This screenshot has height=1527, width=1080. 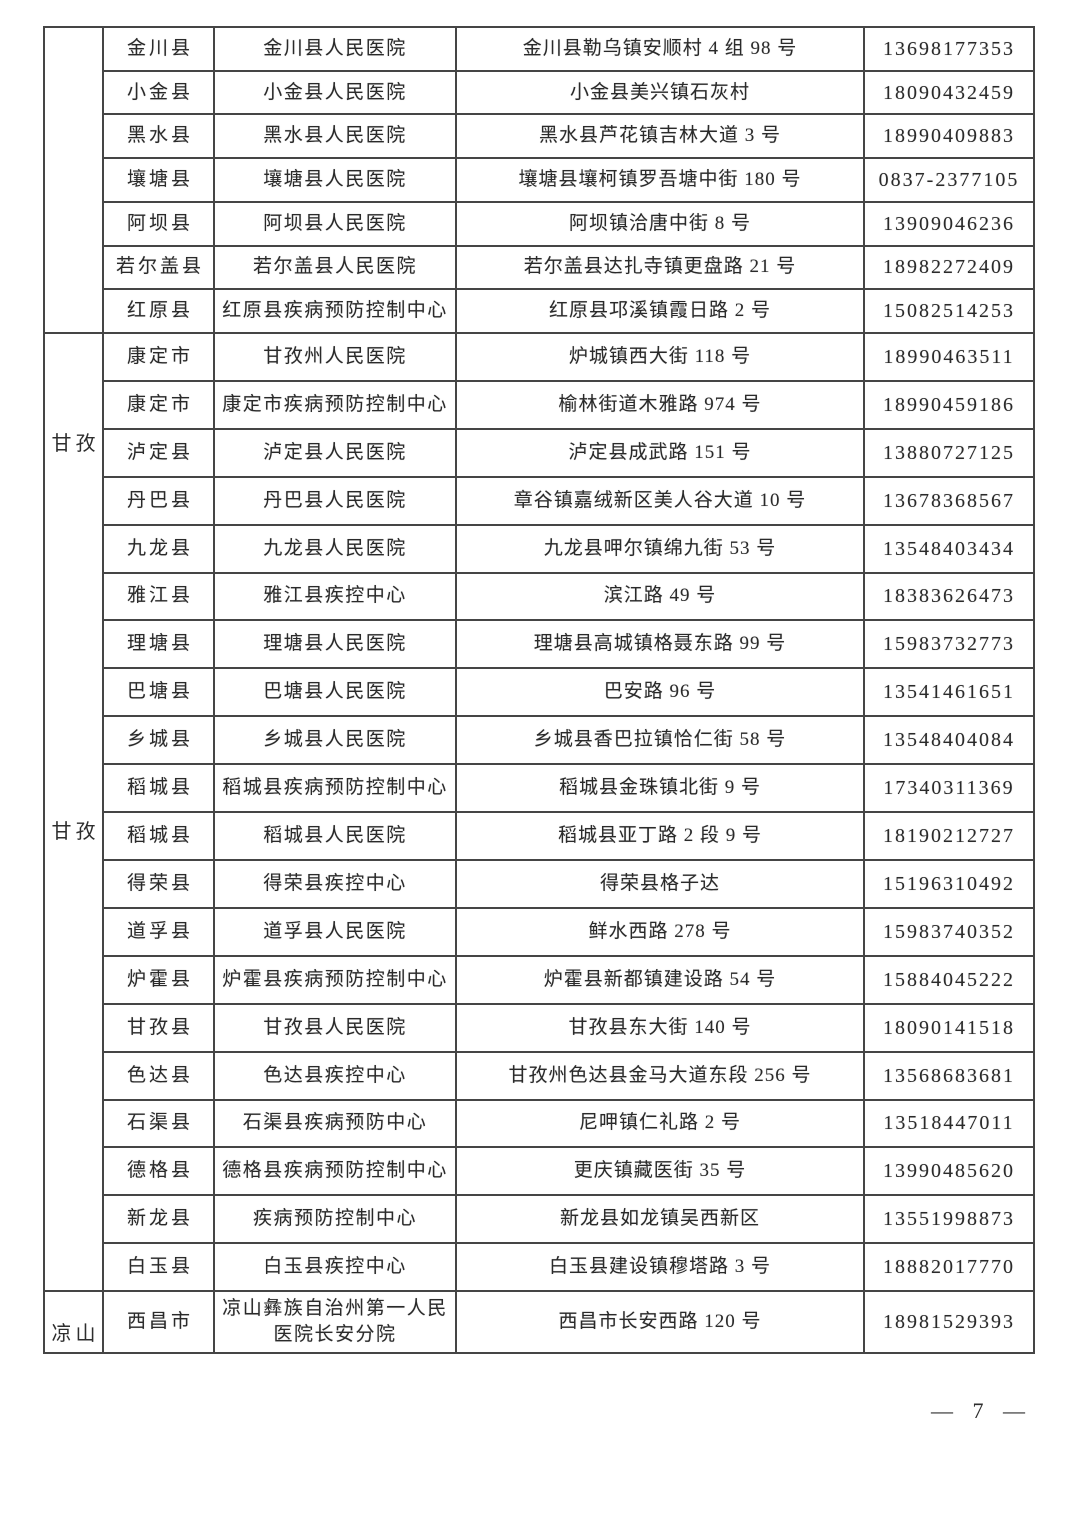 I want to click on table-row: 稻城县 稻城县疾病预防控制中心 稻城县金珠镇北街 9 号 17340311369, so click(x=568, y=787).